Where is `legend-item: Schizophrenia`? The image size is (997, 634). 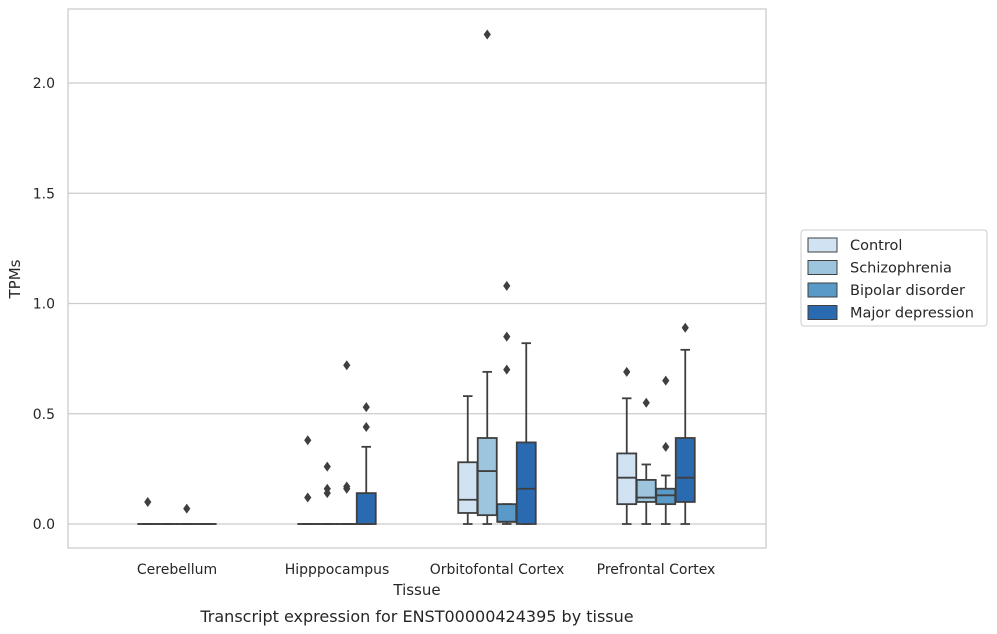 legend-item: Schizophrenia is located at coordinates (879, 268).